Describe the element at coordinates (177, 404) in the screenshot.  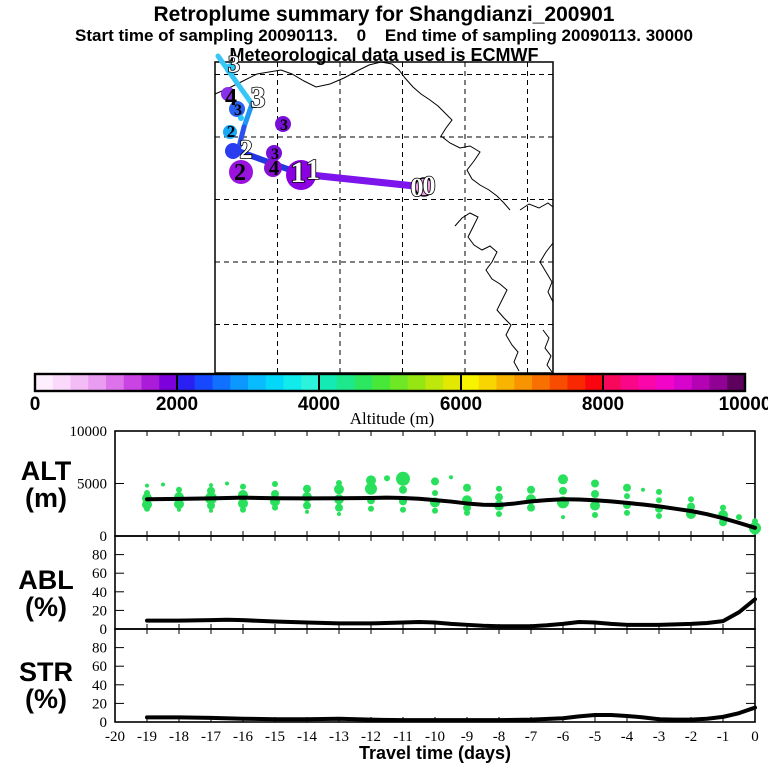
I see `colorbar-tick-label: 2000` at that location.